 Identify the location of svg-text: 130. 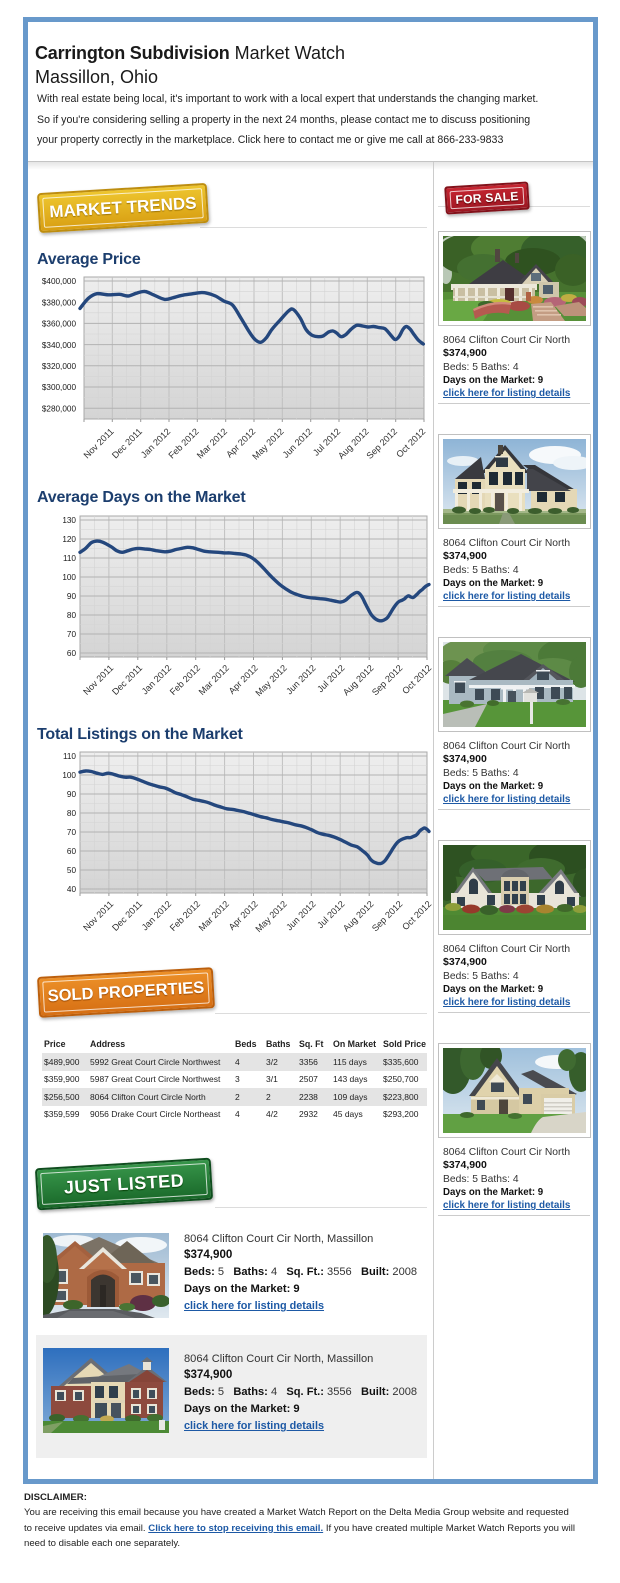
(69, 520).